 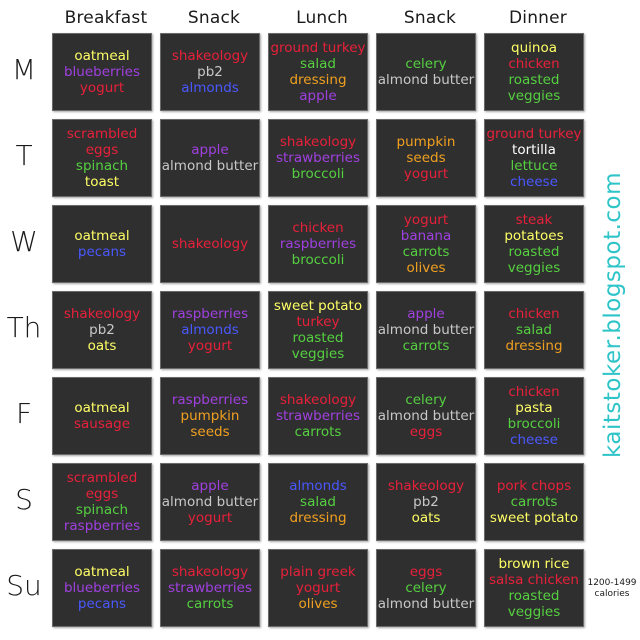 What do you see at coordinates (24, 327) in the screenshot?
I see `day-label-th: Th` at bounding box center [24, 327].